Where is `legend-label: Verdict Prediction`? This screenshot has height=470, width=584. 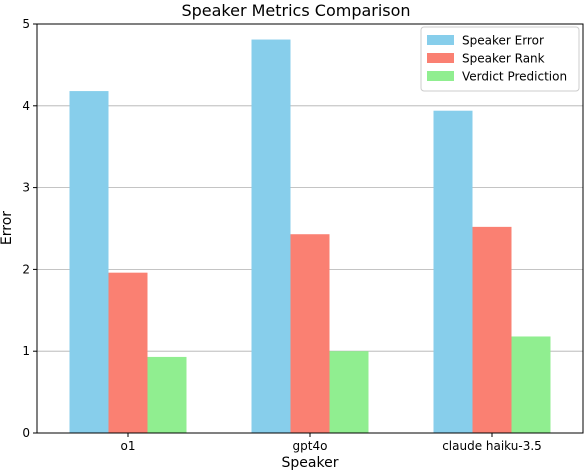 legend-label: Verdict Prediction is located at coordinates (514, 77).